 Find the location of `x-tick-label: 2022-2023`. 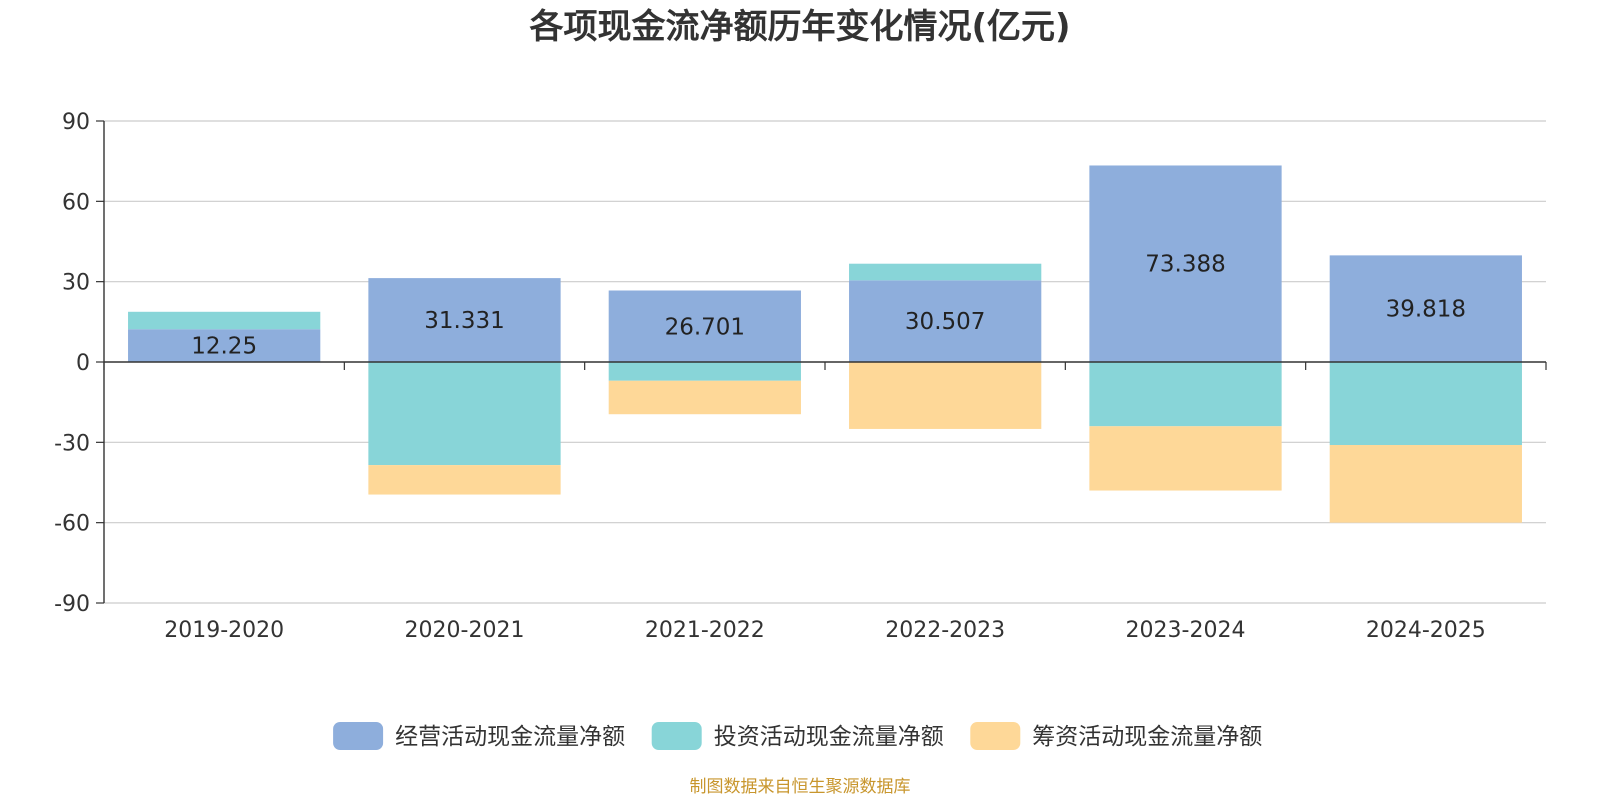

x-tick-label: 2022-2023 is located at coordinates (945, 630).